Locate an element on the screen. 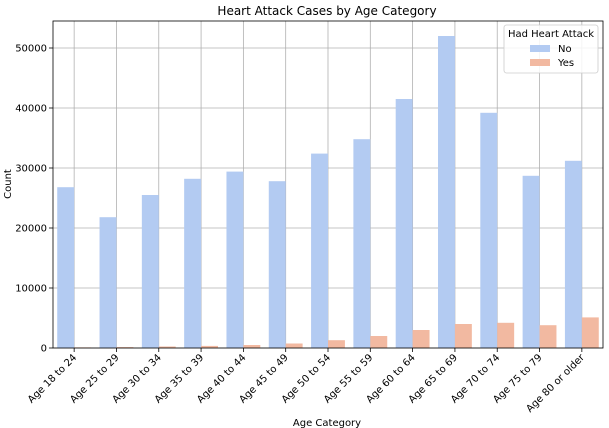 This screenshot has height=428, width=609. legend-label-yes: Yes is located at coordinates (565, 63).